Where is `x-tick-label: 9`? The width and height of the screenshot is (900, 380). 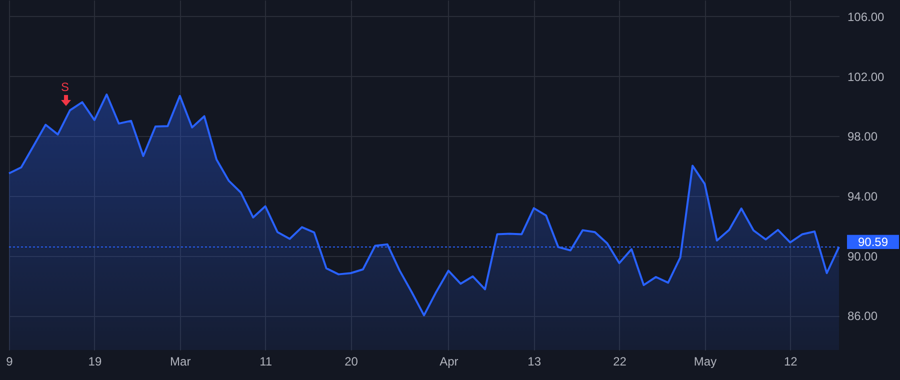
x-tick-label: 9 is located at coordinates (10, 361).